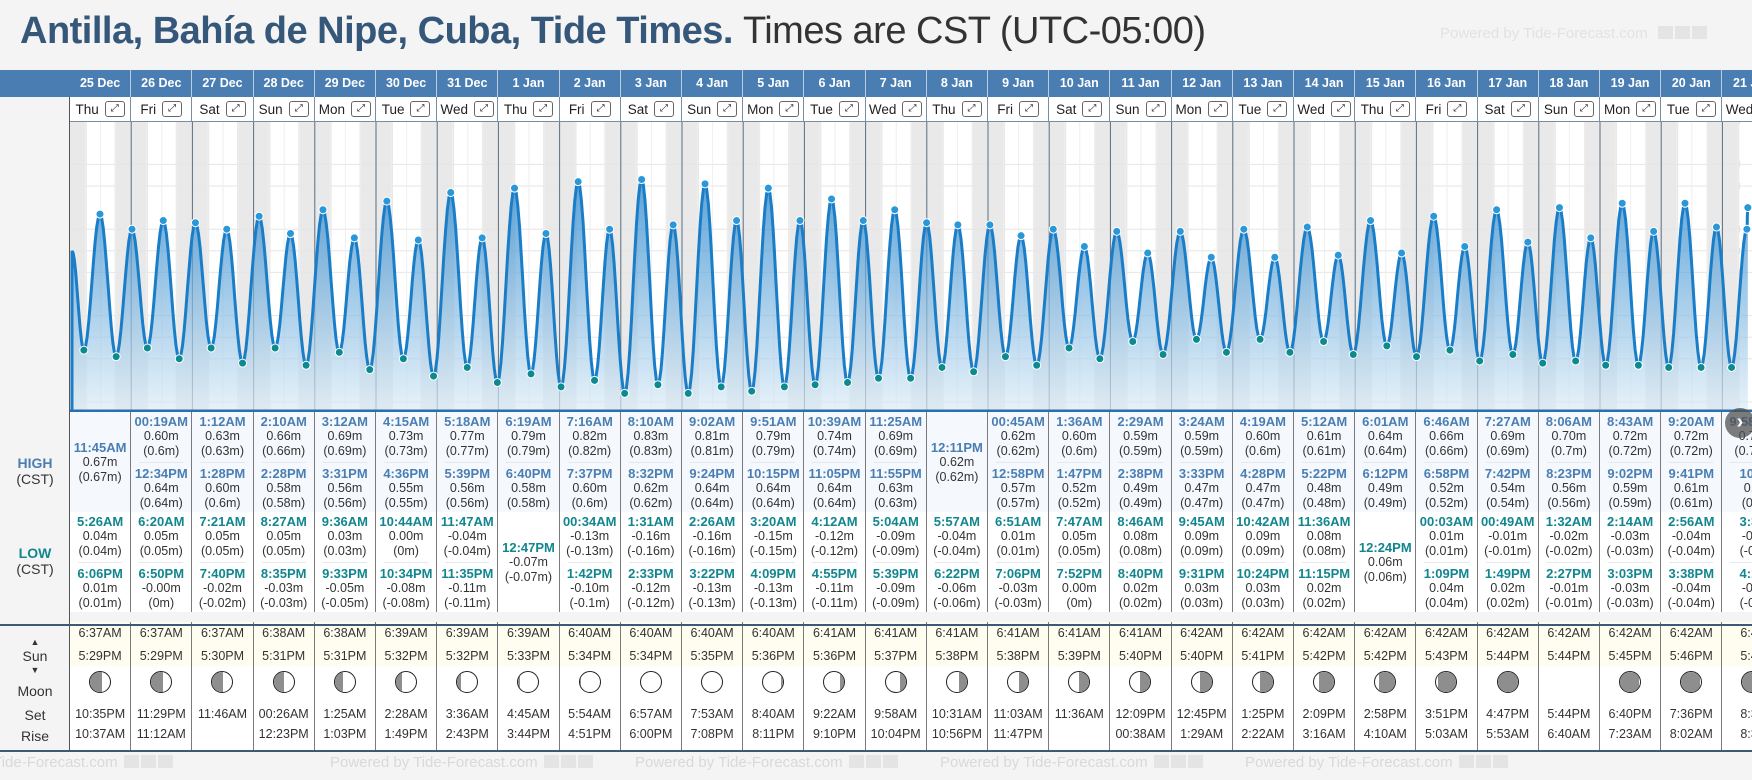  What do you see at coordinates (1263, 550) in the screenshot?
I see `low-tide-height-alt: (0.09m)` at bounding box center [1263, 550].